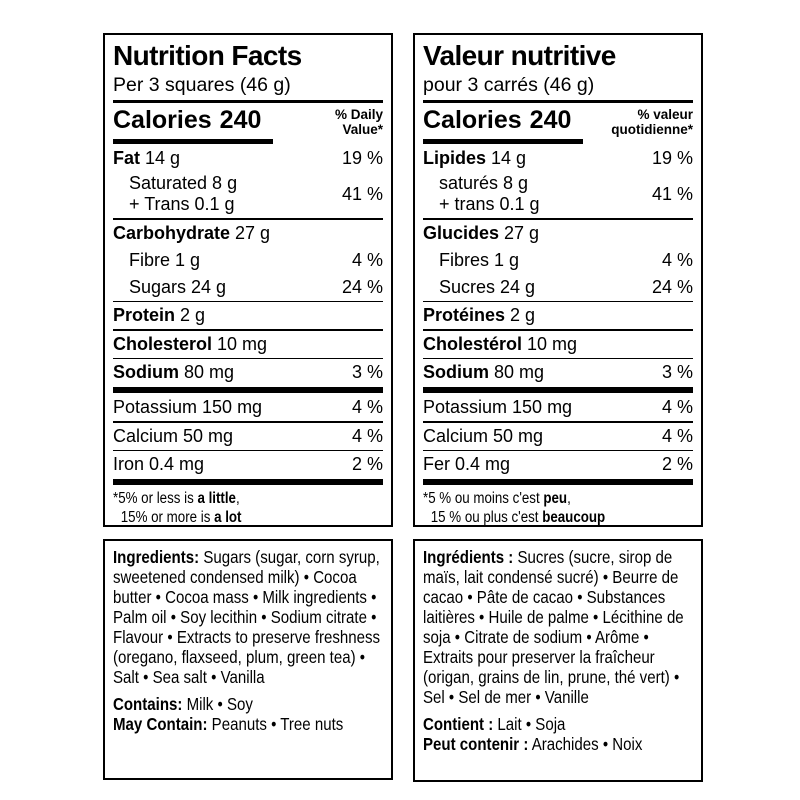 Image resolution: width=800 pixels, height=800 pixels. Describe the element at coordinates (159, 315) in the screenshot. I see `nutrient-label: Protein 2 g` at that location.